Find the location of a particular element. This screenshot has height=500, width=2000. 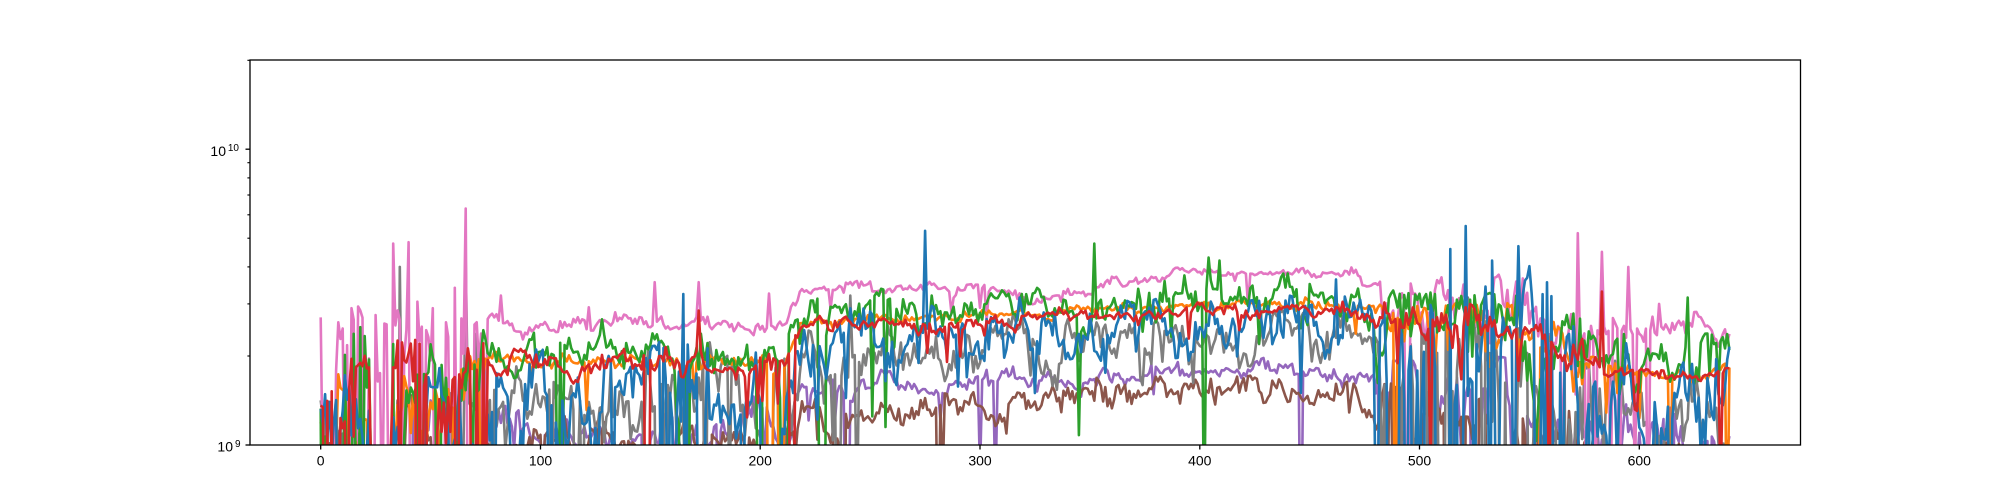

svg-text: 400 is located at coordinates (1200, 461).